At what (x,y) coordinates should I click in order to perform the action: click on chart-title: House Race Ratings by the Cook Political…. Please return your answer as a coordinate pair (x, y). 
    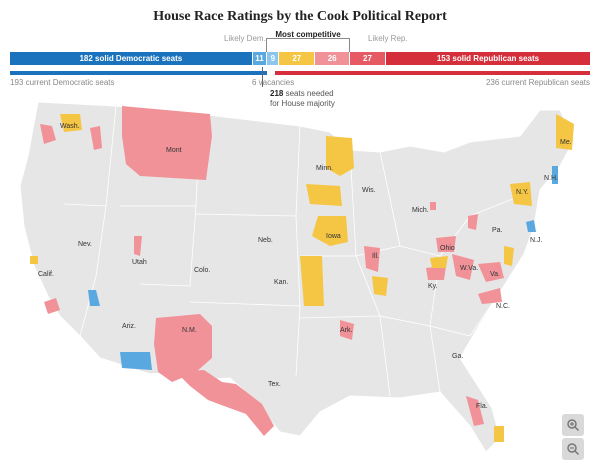
    Looking at the image, I should click on (300, 16).